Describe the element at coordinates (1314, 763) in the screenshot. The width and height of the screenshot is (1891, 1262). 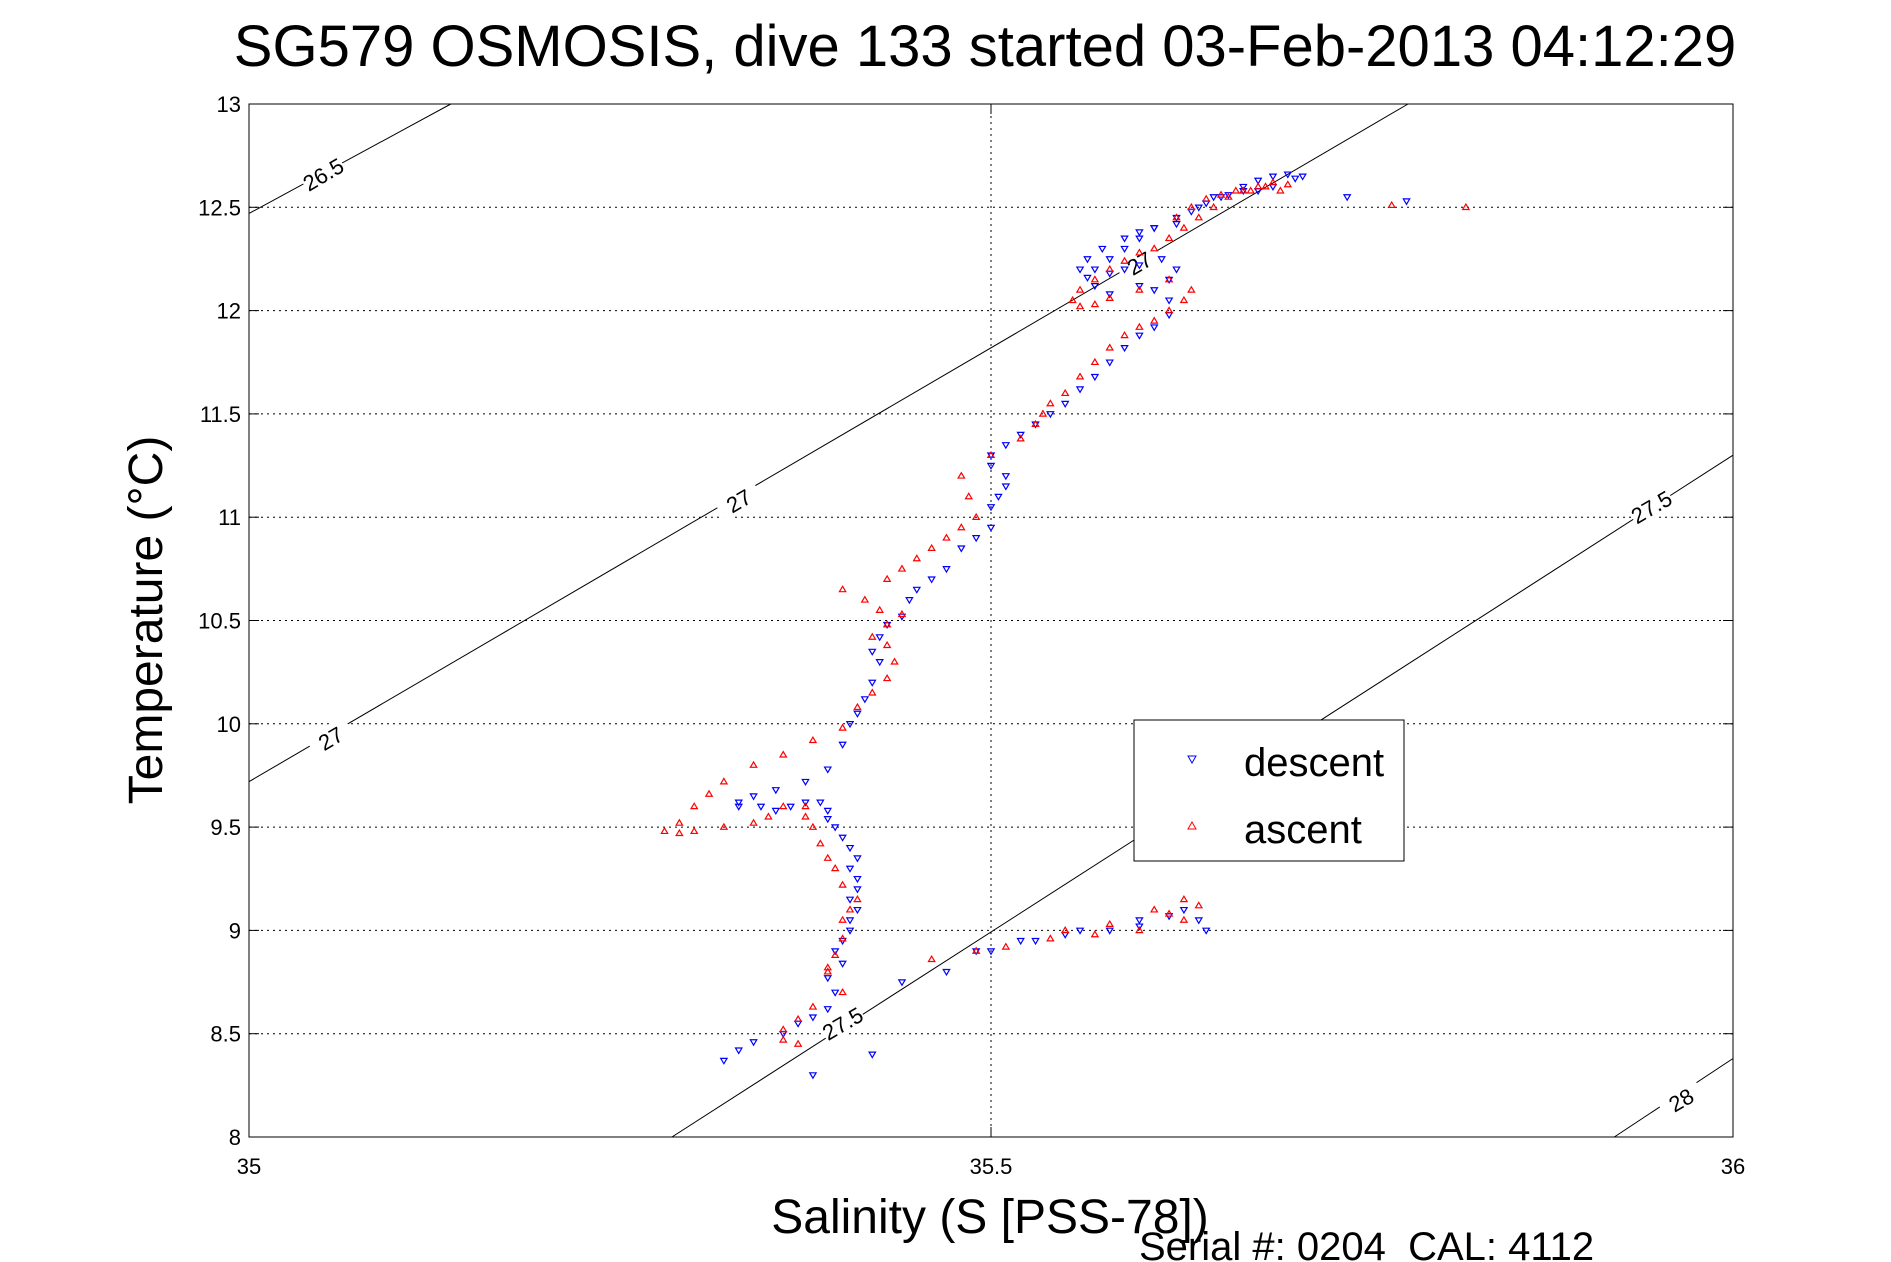
I see `legend-descent-label: descent` at that location.